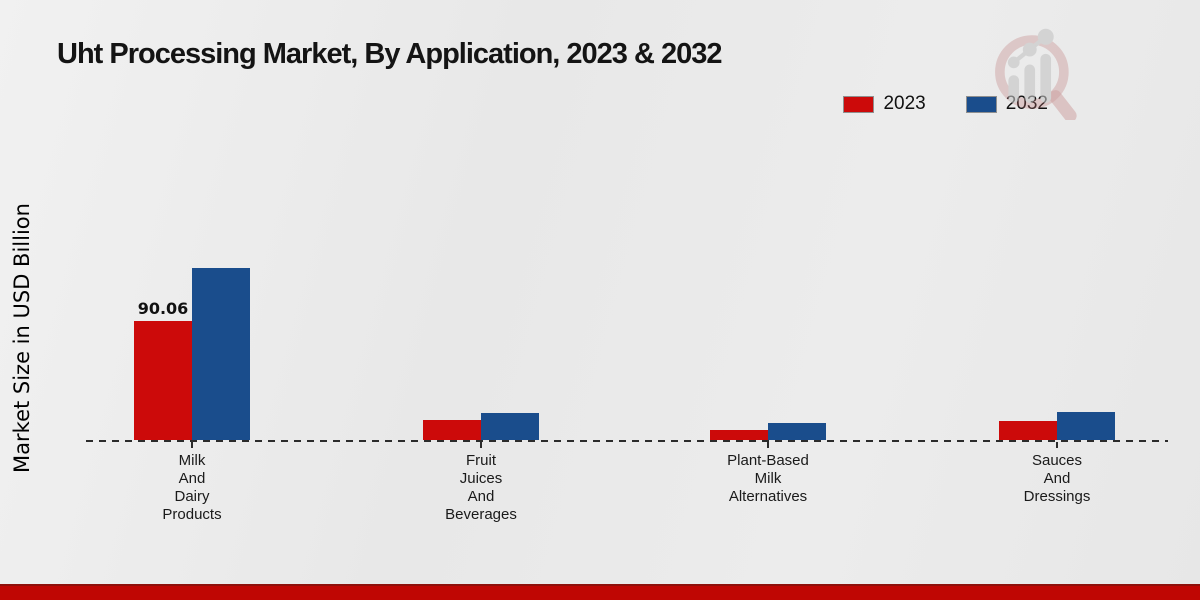 The height and width of the screenshot is (600, 1200). Describe the element at coordinates (1036, 74) in the screenshot. I see `magnifier-growth-chart-icon` at that location.